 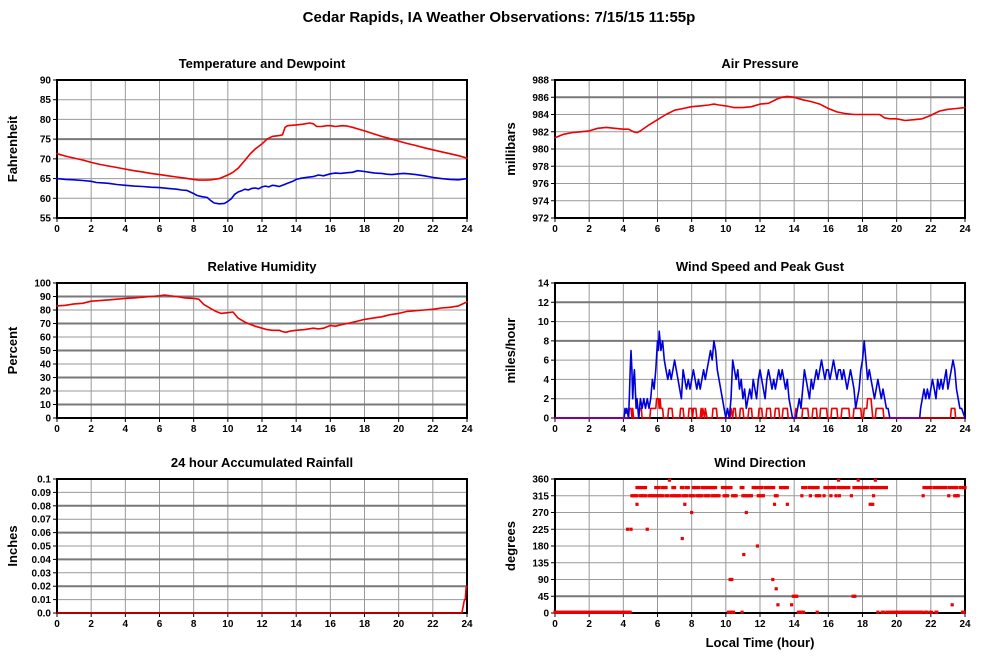 I want to click on x-tick-label: 16, so click(x=331, y=429).